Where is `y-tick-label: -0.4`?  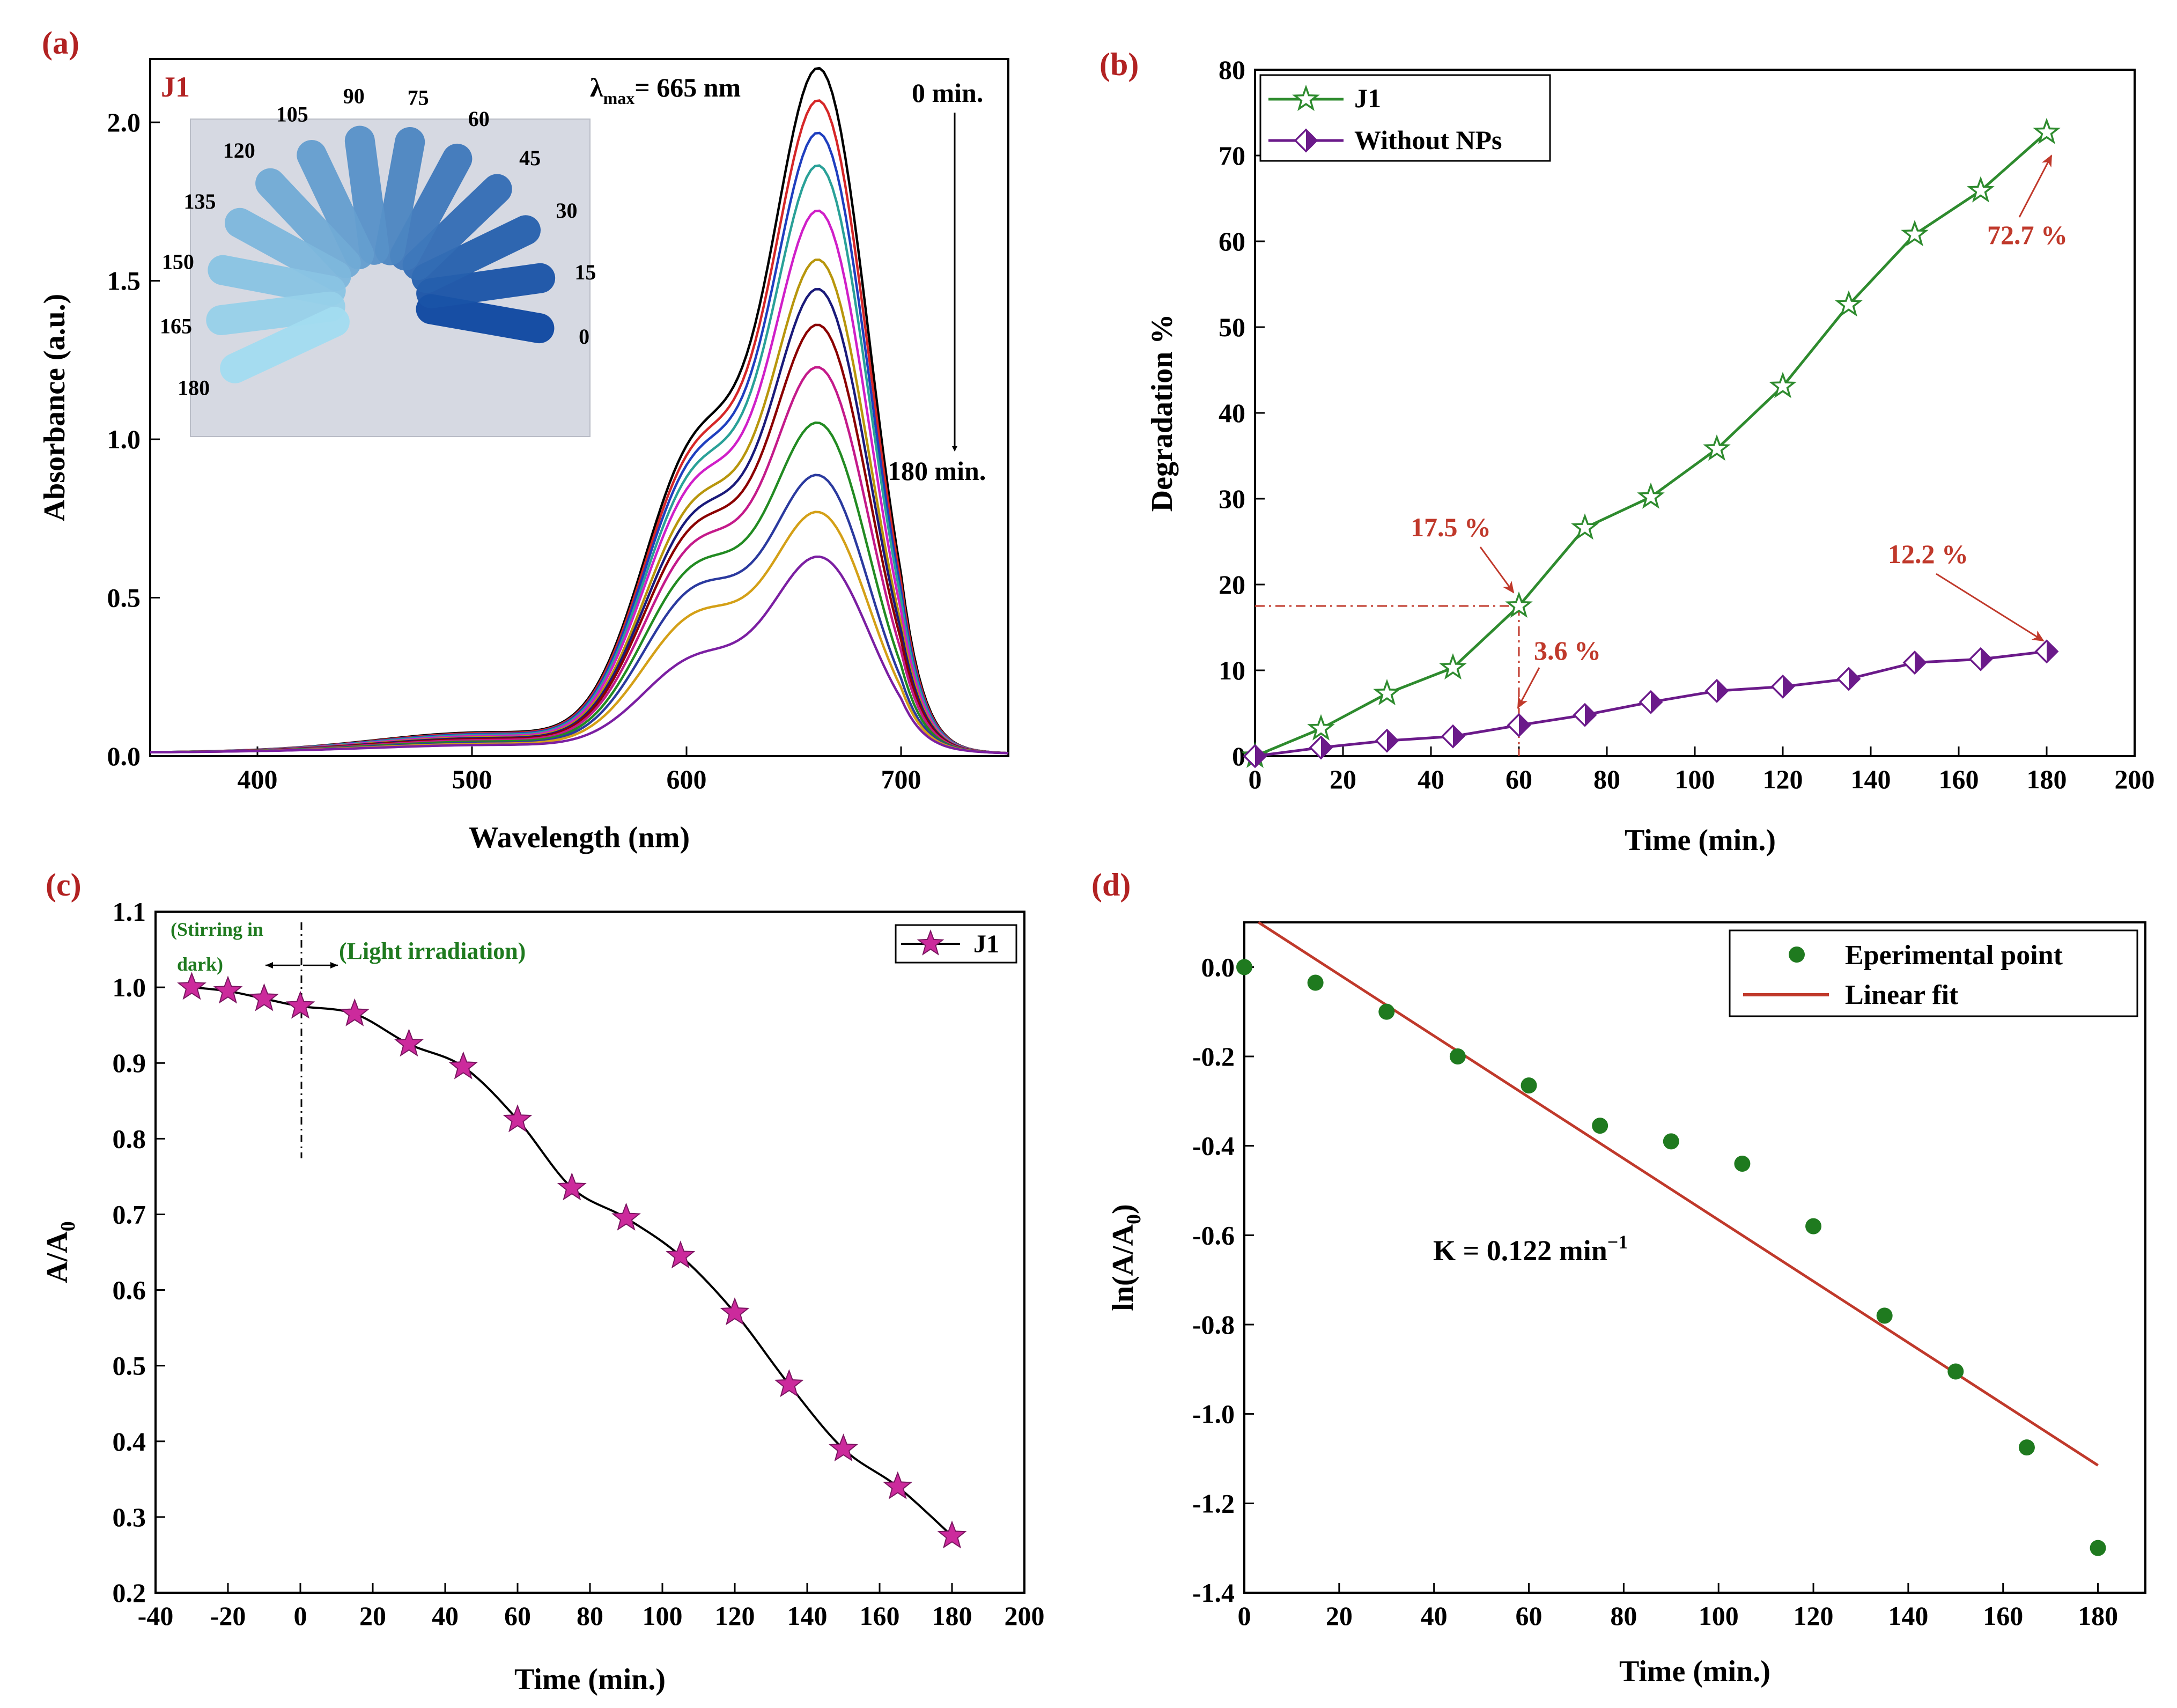 y-tick-label: -0.4 is located at coordinates (1213, 1146).